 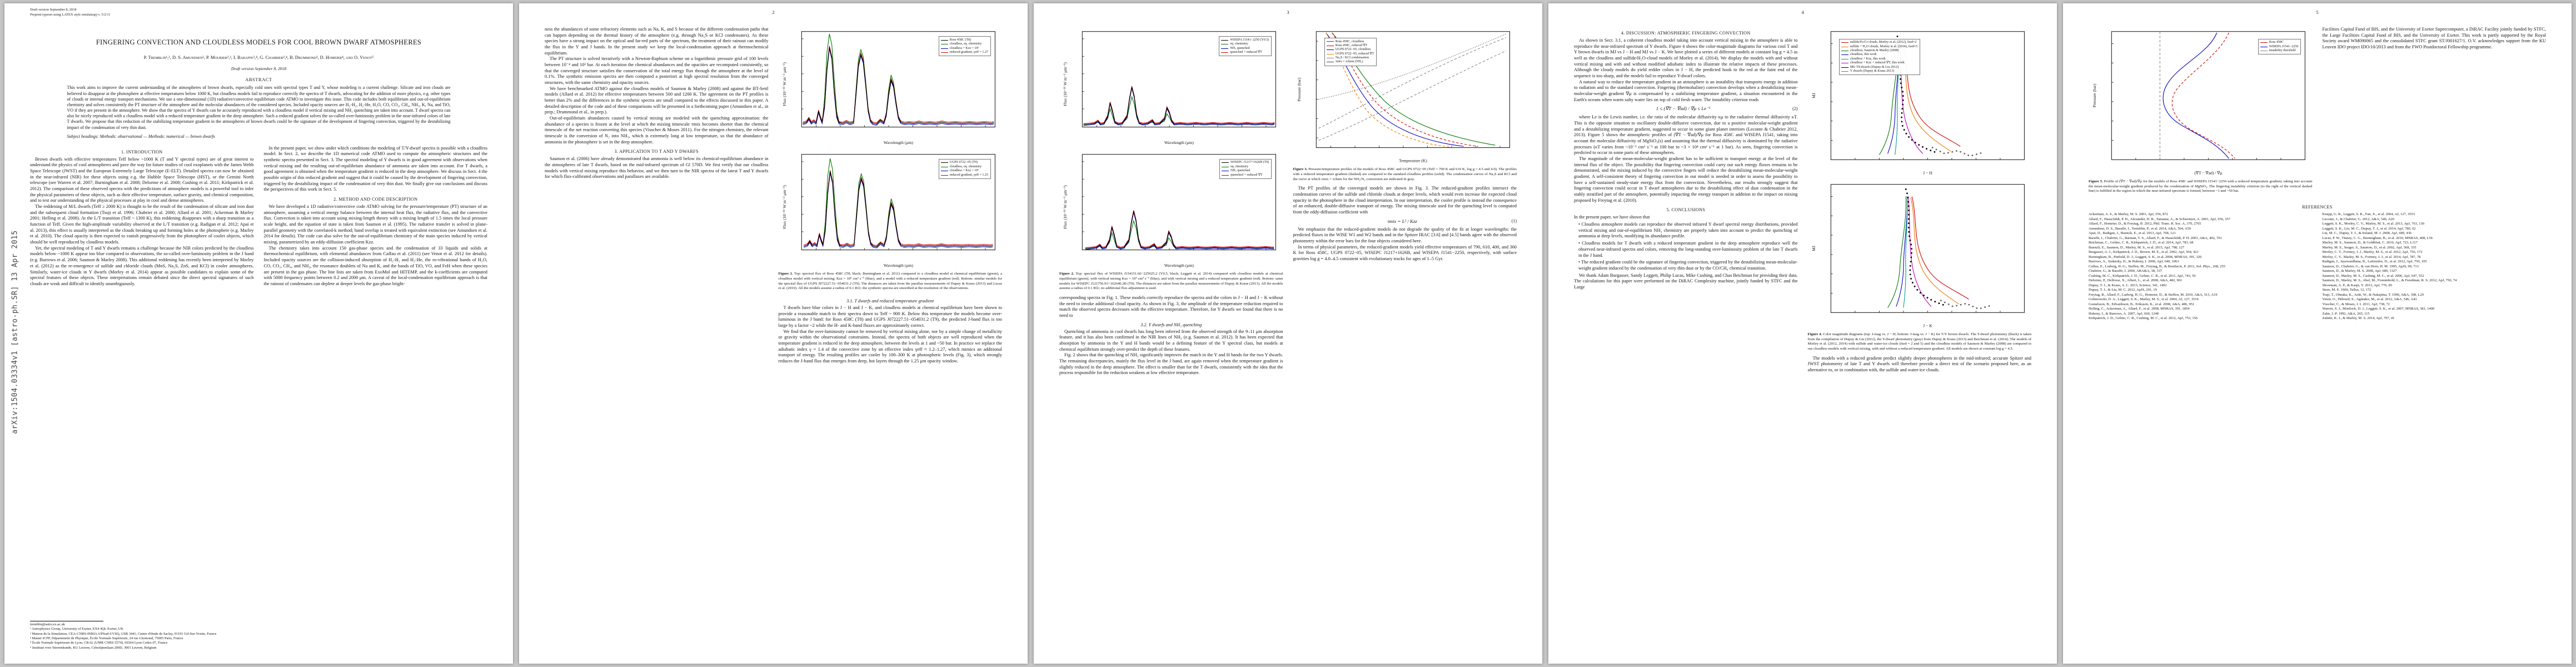 What do you see at coordinates (1249, 163) in the screenshot?
I see `legend-label: WISEPC J1217+1626B (T9)` at bounding box center [1249, 163].